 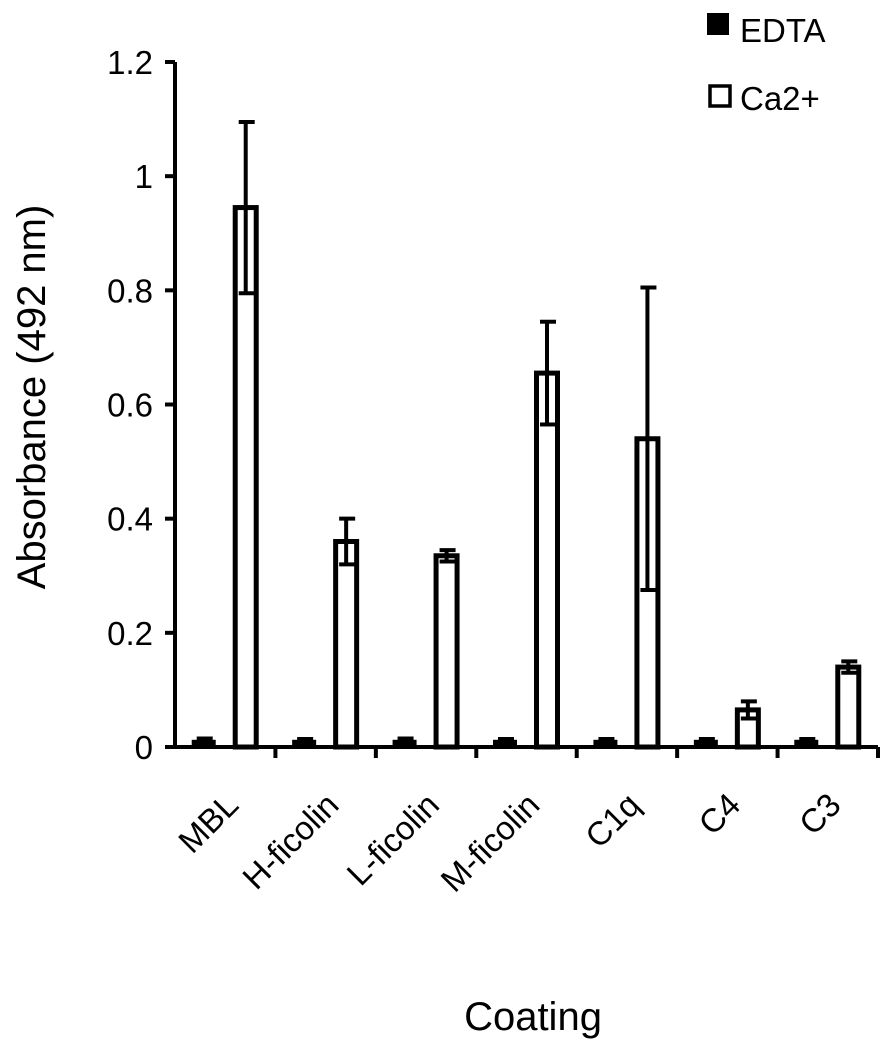 I want to click on error-bar-ca-c3, so click(x=849, y=667).